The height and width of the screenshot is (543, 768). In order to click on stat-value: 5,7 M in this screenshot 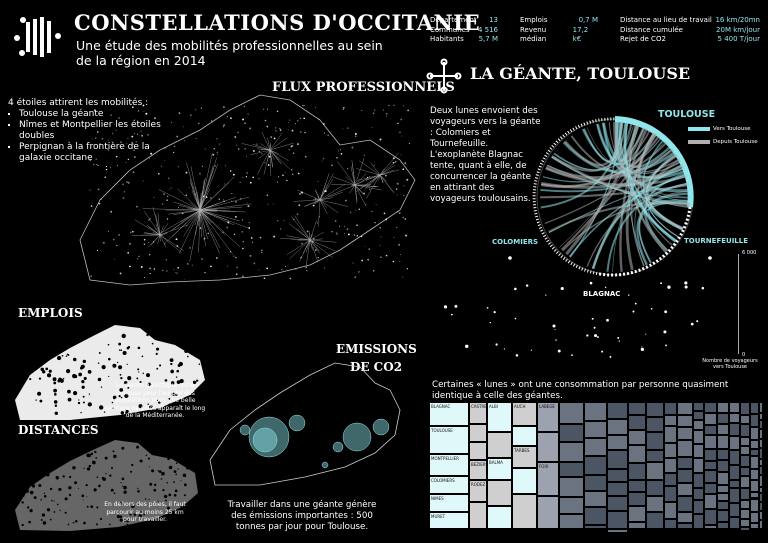, I will do `click(488, 39)`.